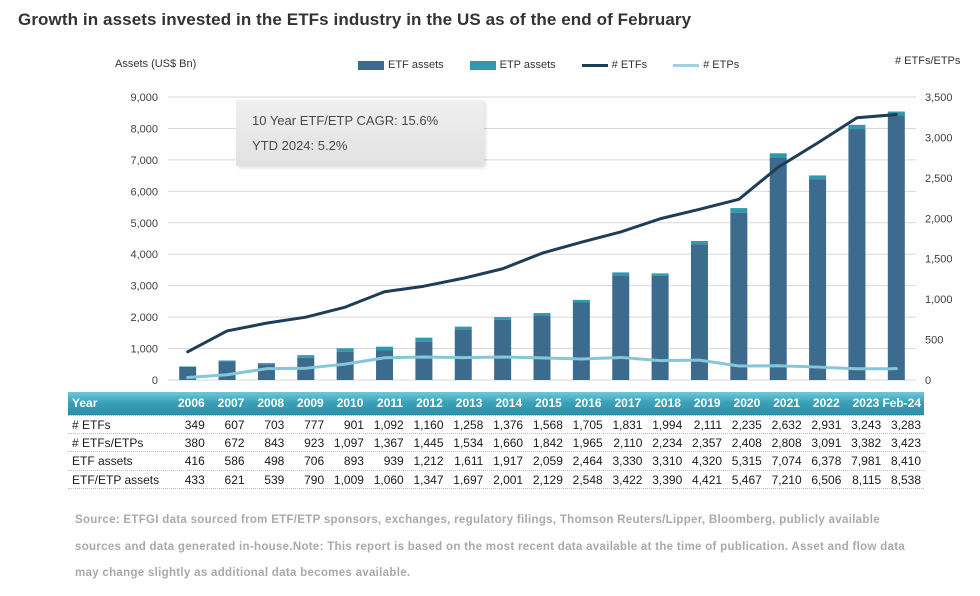 This screenshot has width=980, height=596. I want to click on table-cell: 893, so click(353, 461).